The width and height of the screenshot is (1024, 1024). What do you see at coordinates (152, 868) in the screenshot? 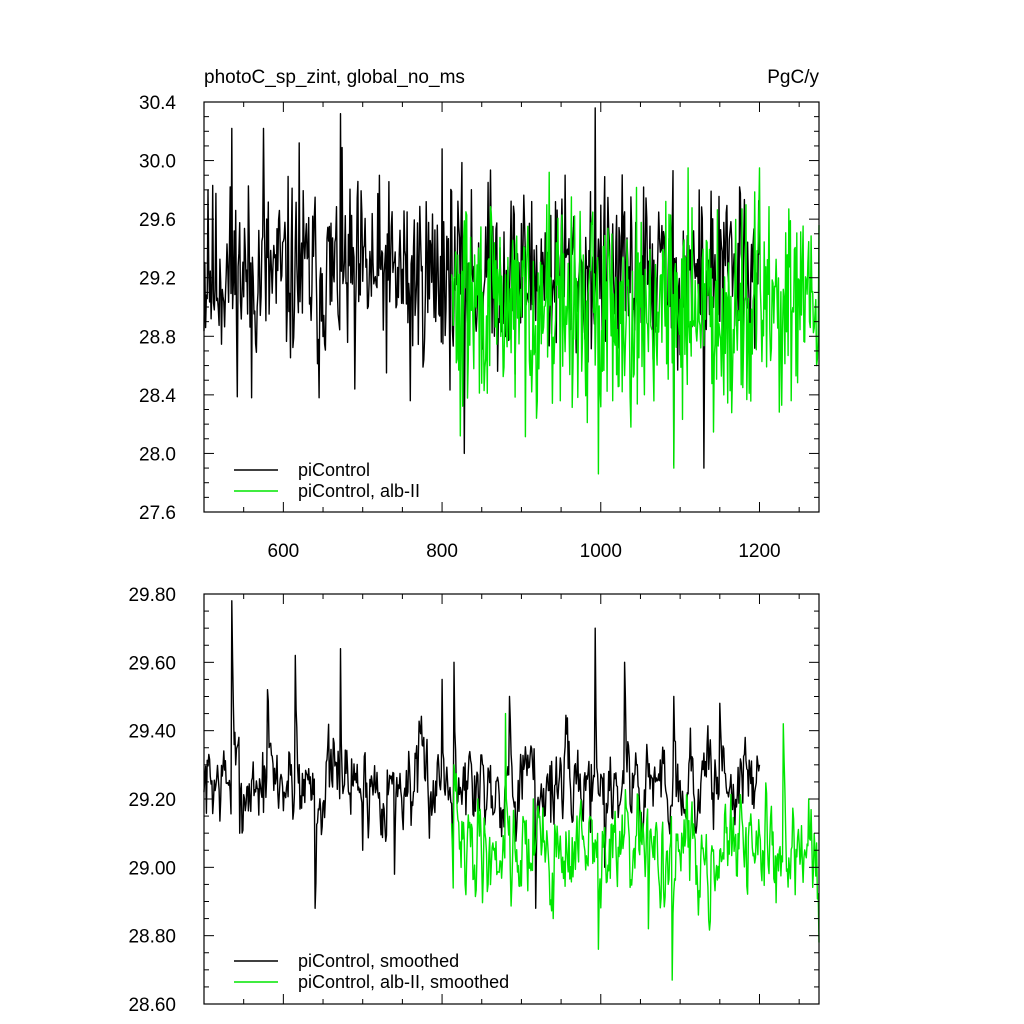
I see `y-tick-label: 29.00` at bounding box center [152, 868].